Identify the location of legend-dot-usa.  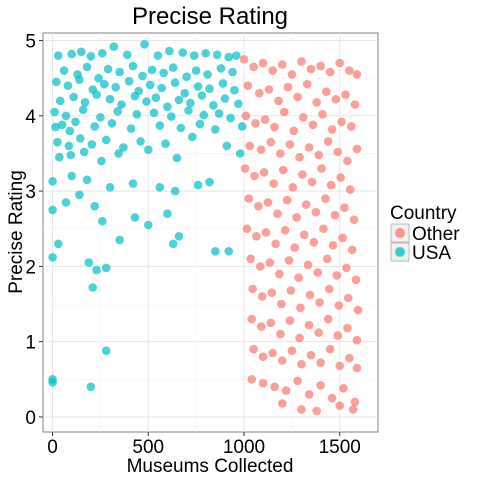
(400, 252).